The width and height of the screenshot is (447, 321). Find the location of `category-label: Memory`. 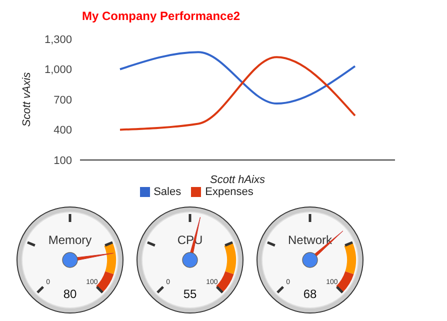

category-label: Memory is located at coordinates (70, 240).